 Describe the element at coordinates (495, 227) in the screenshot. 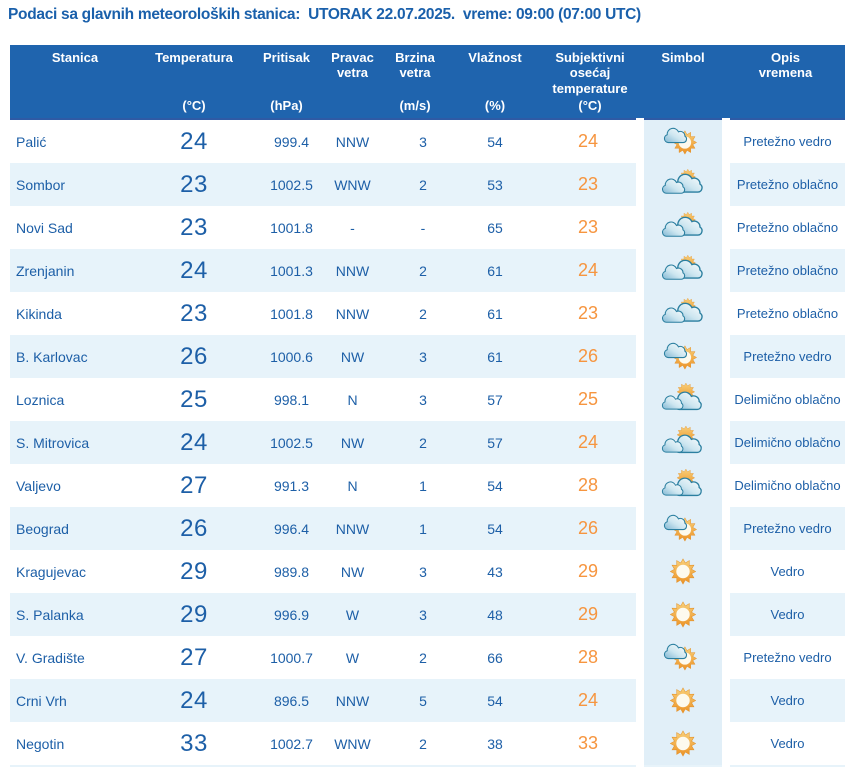

I see `humidity-value: 65` at that location.